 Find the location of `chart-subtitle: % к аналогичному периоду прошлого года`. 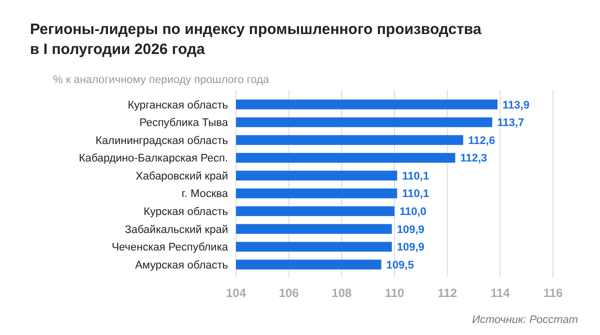

chart-subtitle: % к аналогичному периоду прошлого года is located at coordinates (161, 80).